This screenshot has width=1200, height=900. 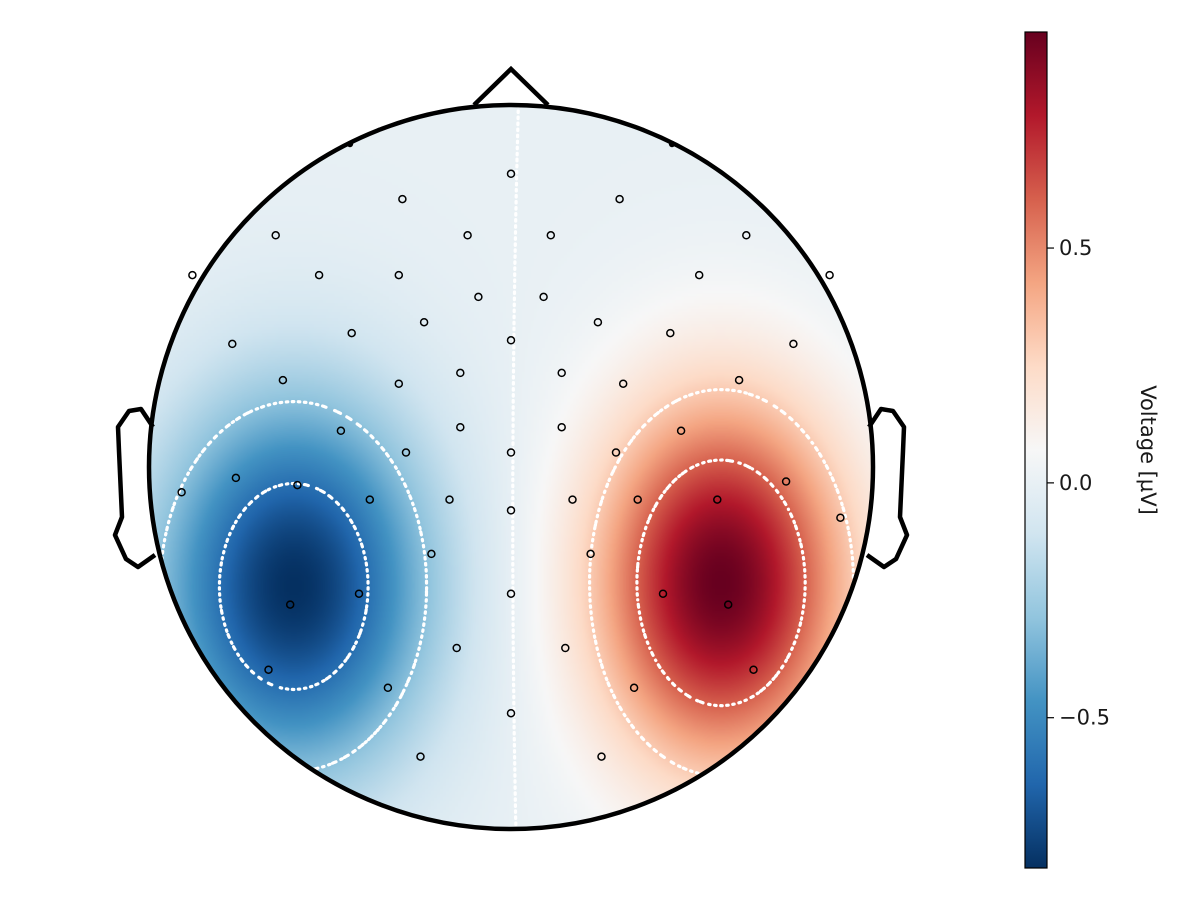 What do you see at coordinates (350, 144) in the screenshot?
I see `fiducial-left` at bounding box center [350, 144].